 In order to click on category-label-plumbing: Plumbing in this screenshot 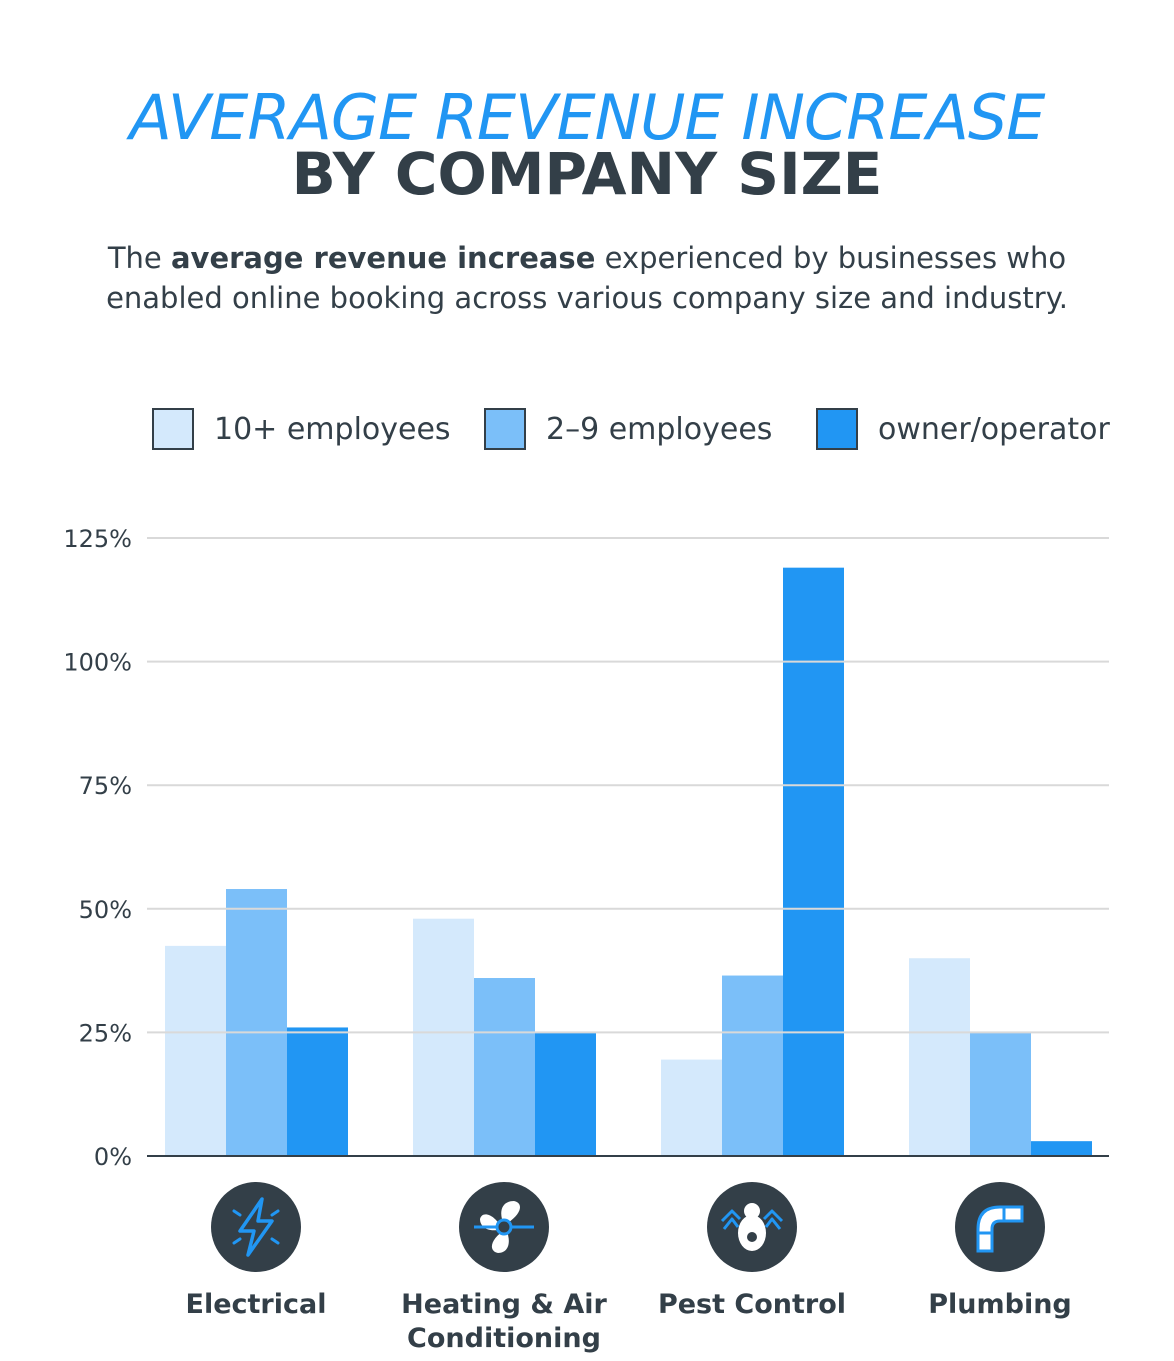, I will do `click(1000, 1304)`.